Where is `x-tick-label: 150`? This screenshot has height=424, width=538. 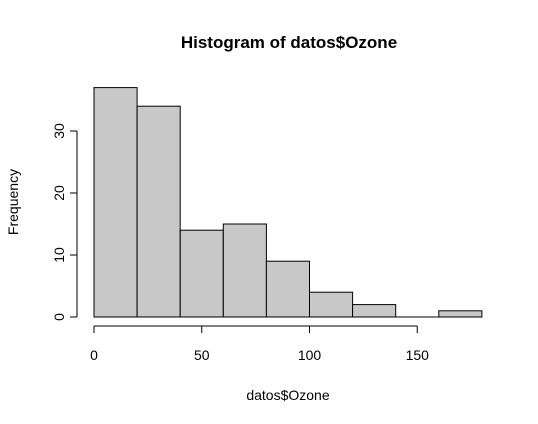
x-tick-label: 150 is located at coordinates (418, 355).